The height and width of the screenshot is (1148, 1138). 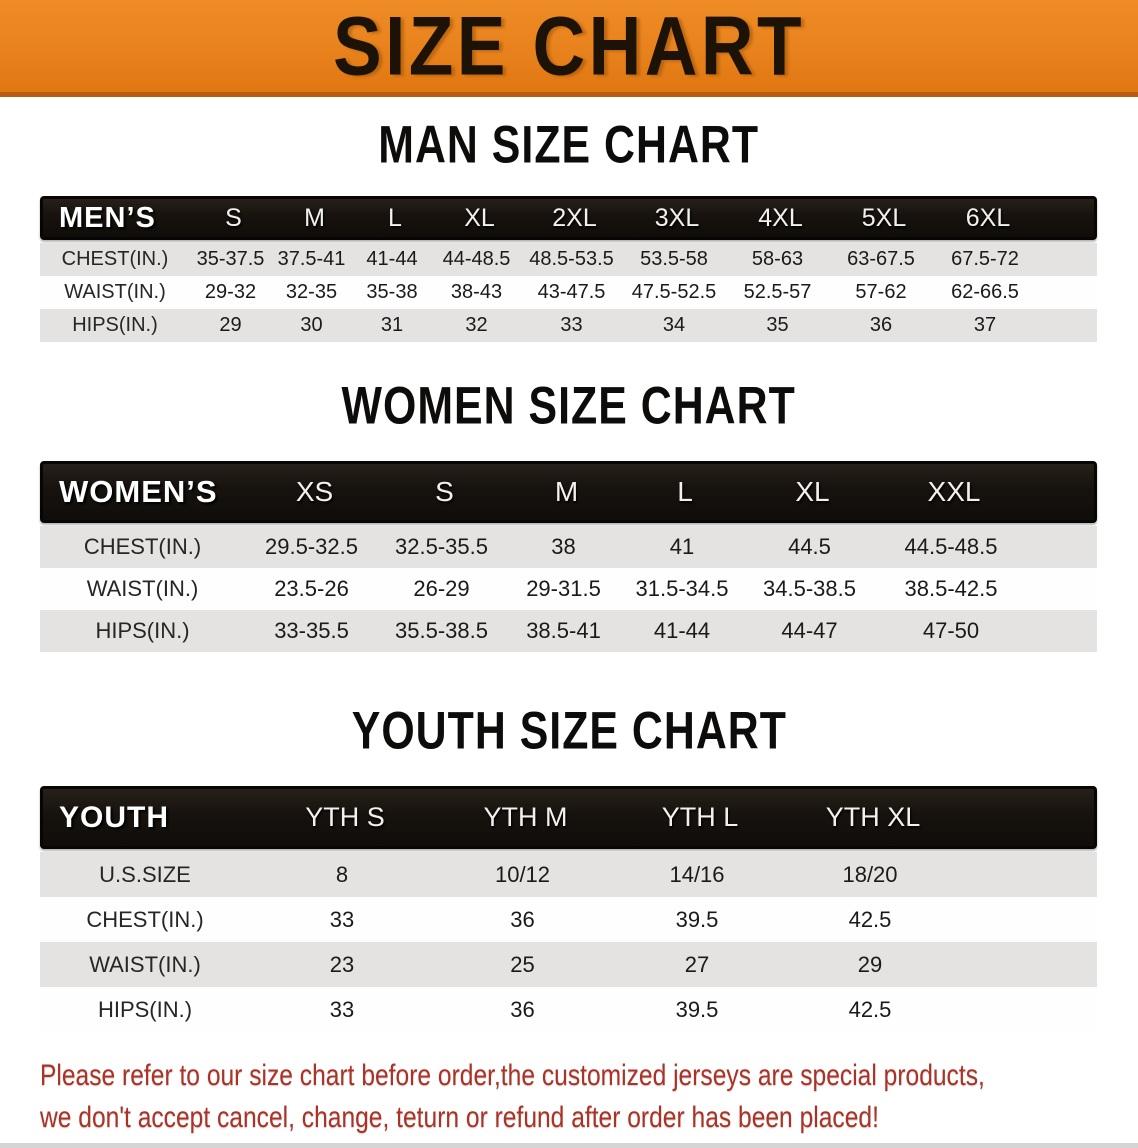 What do you see at coordinates (777, 292) in the screenshot?
I see `size-value-cell: 52.5-57` at bounding box center [777, 292].